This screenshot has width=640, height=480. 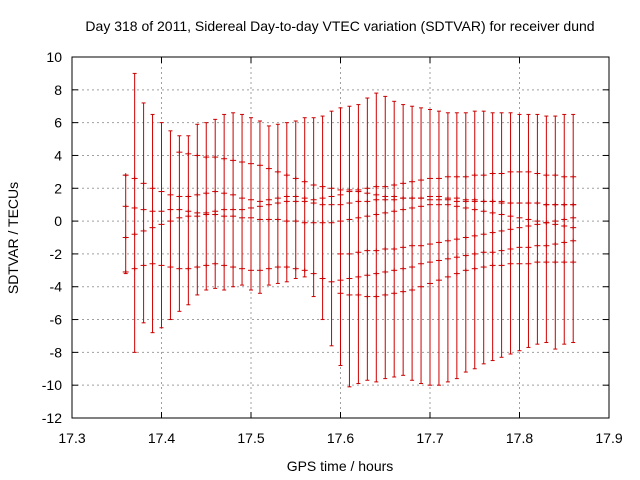 What do you see at coordinates (58, 188) in the screenshot?
I see `y-tick-label: 2` at bounding box center [58, 188].